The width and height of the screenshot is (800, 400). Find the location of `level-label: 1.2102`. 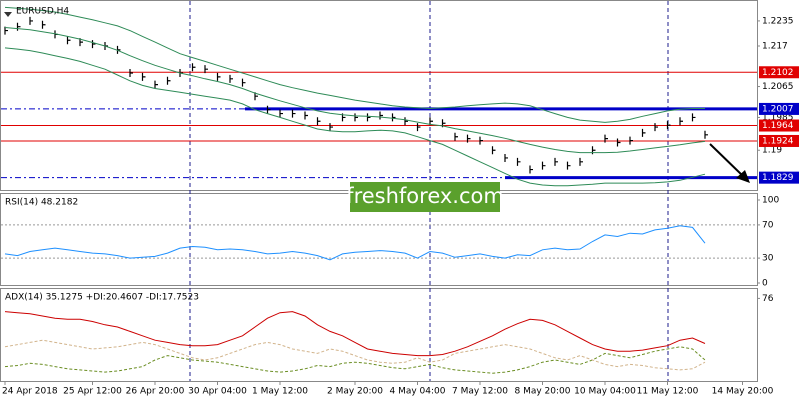

level-label: 1.2102 is located at coordinates (778, 73).